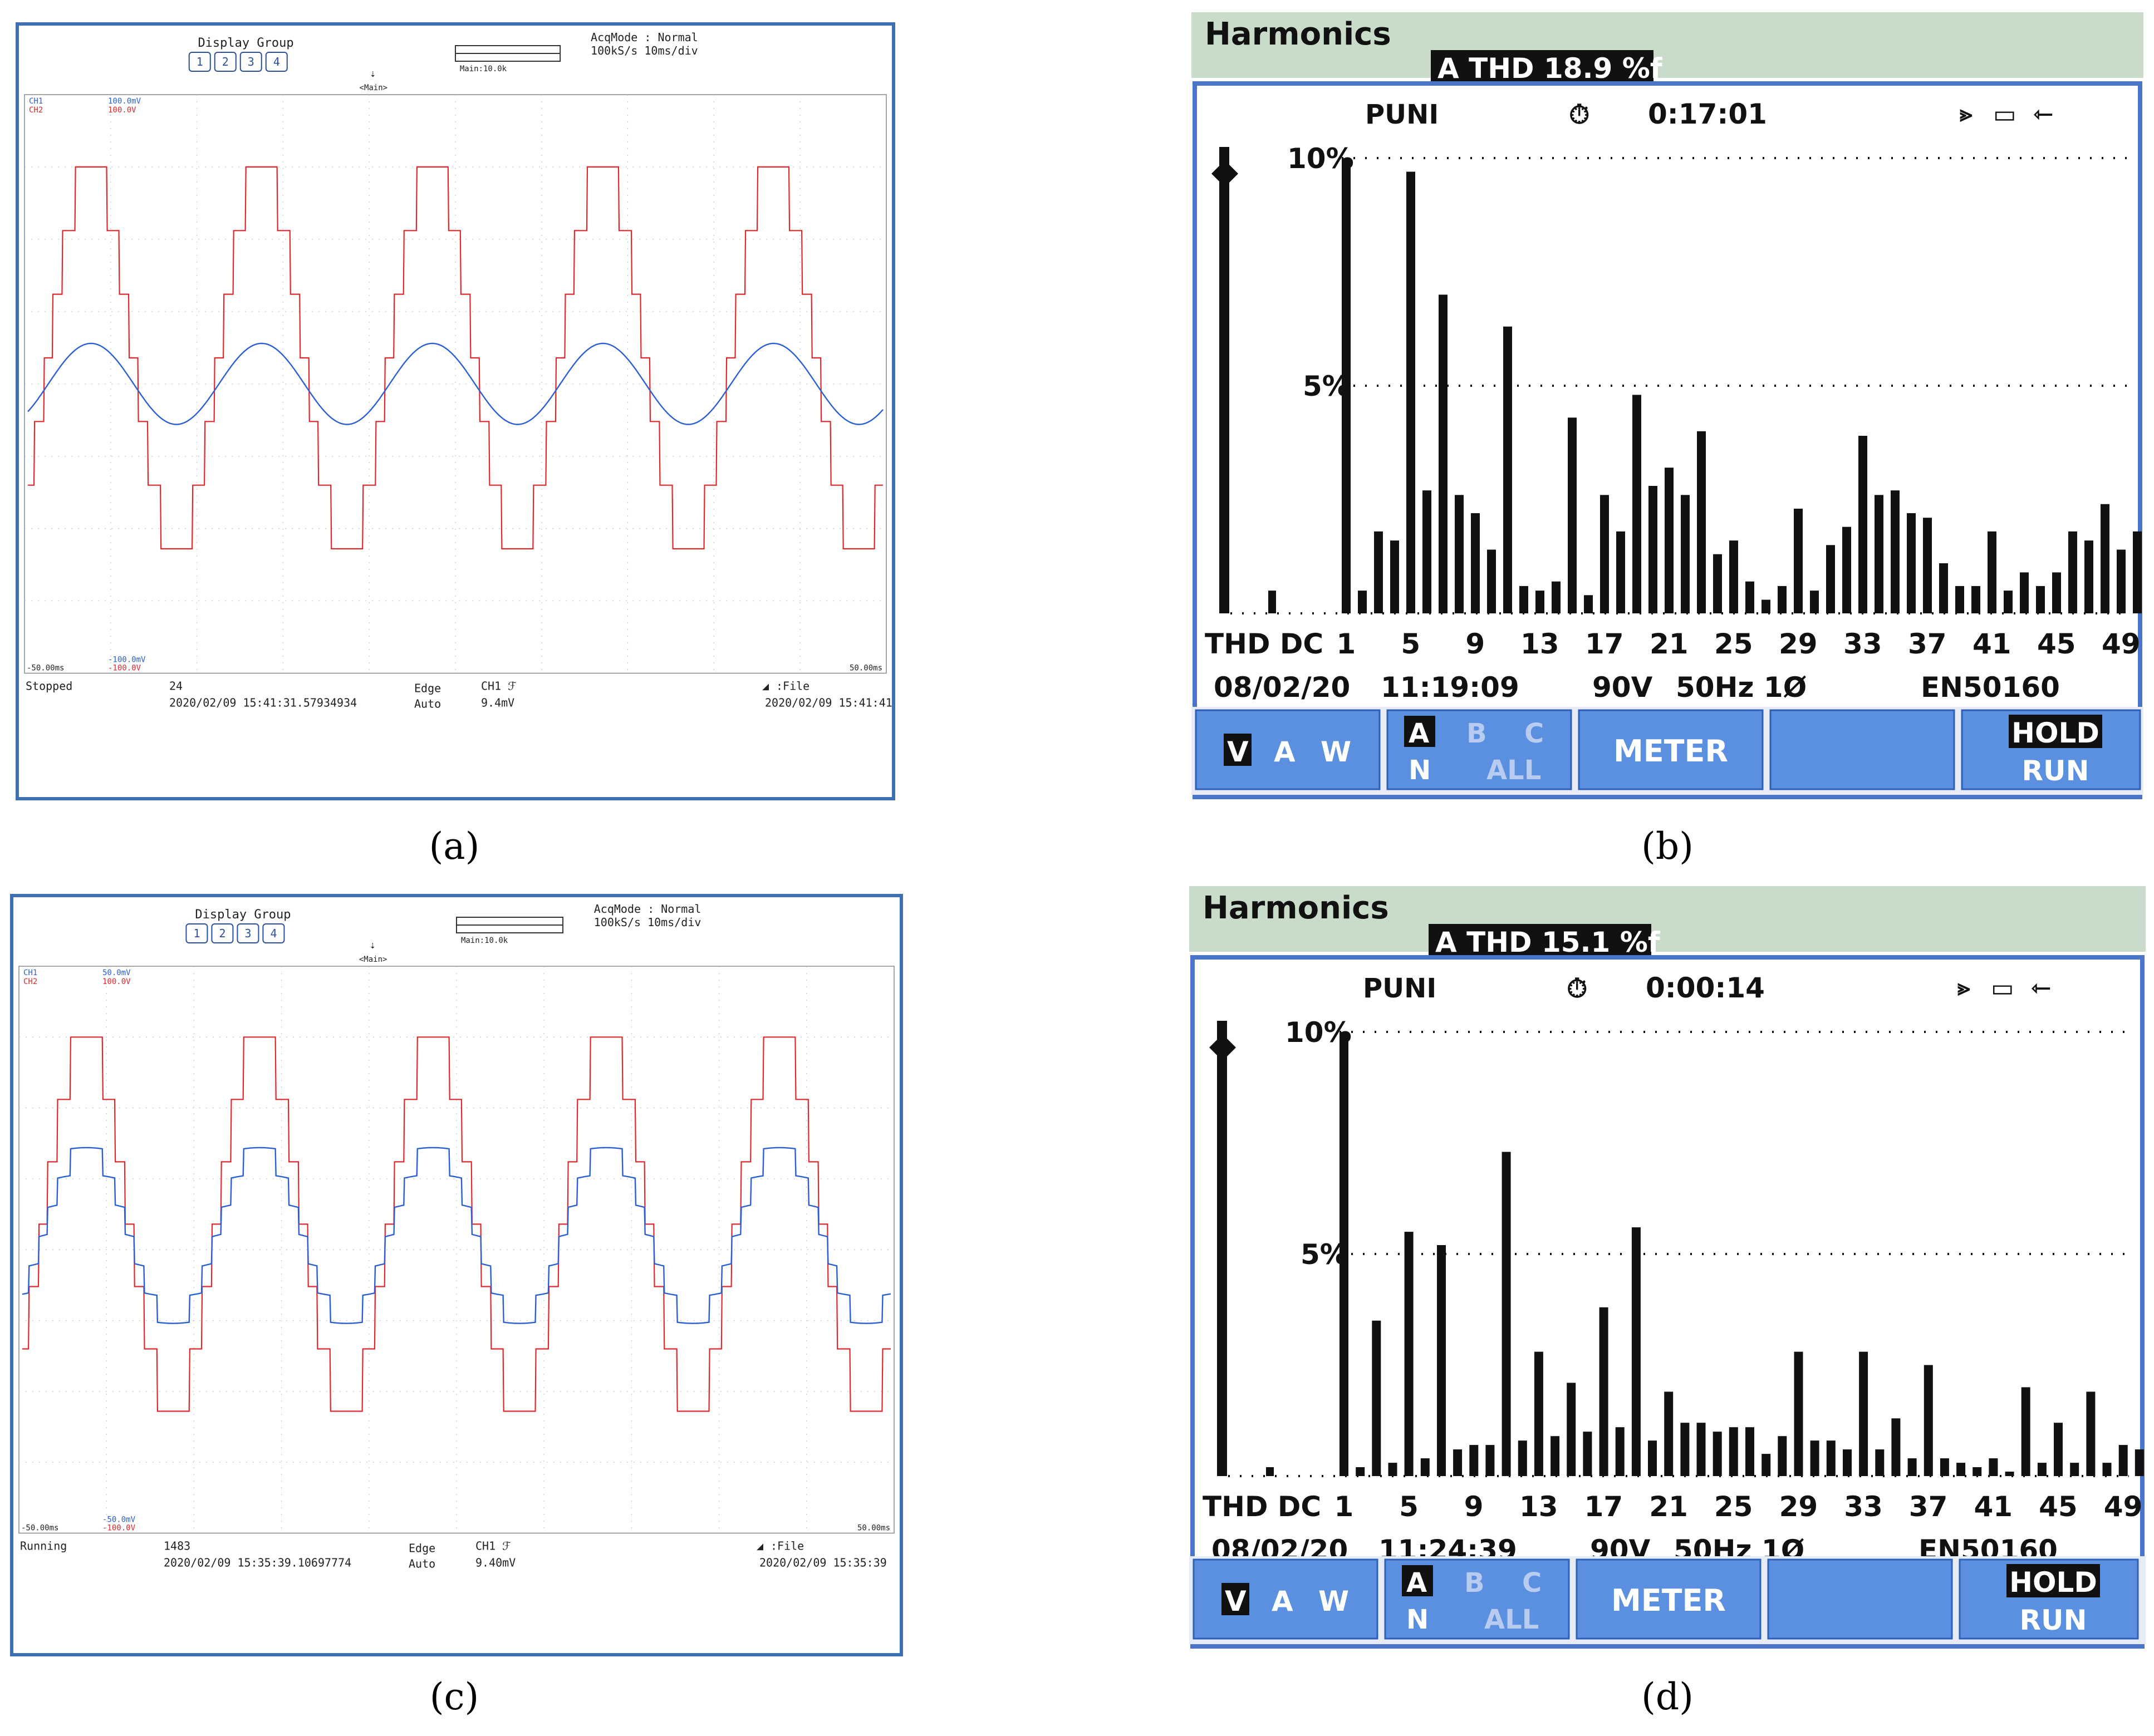  I want to click on ch1-bottom-scale: -50.0mV, so click(119, 1520).